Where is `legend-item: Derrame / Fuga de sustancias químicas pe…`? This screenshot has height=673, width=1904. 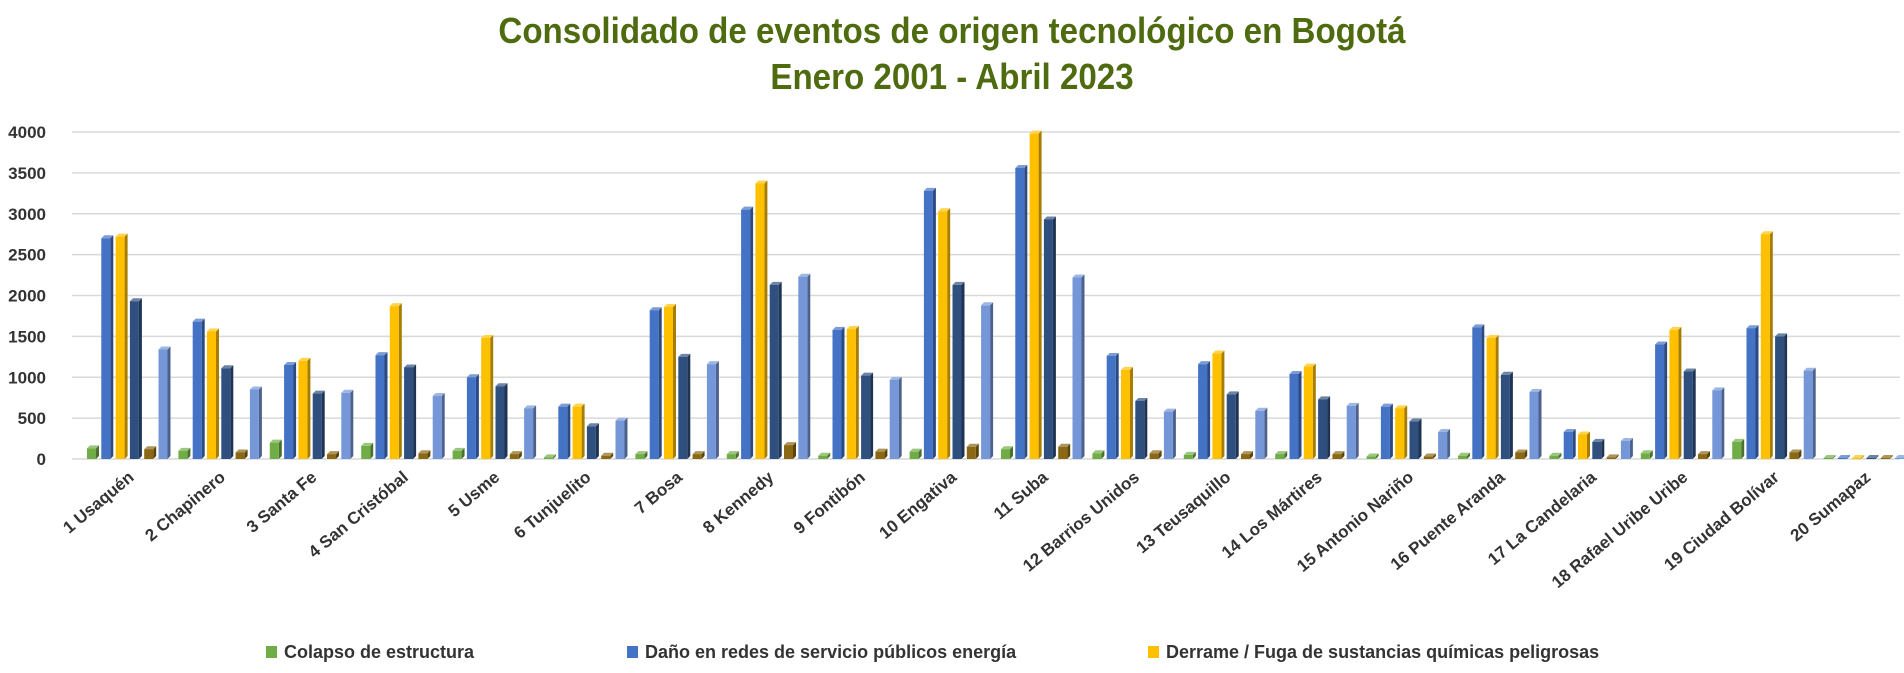 legend-item: Derrame / Fuga de sustancias químicas pe… is located at coordinates (1373, 652).